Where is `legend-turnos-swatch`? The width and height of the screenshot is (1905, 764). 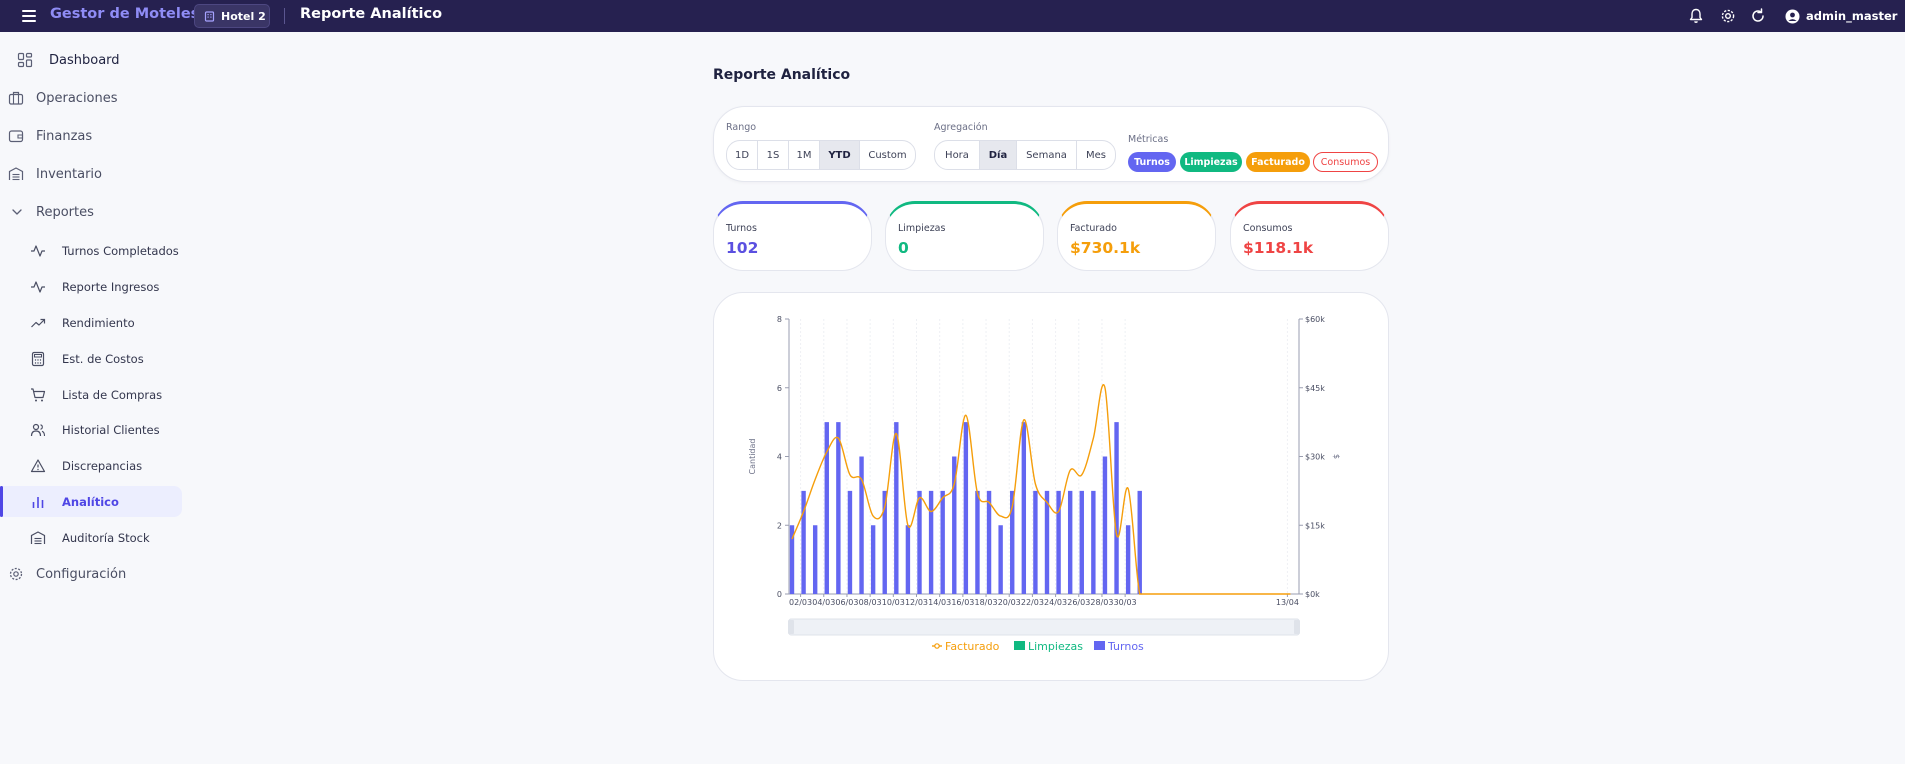 legend-turnos-swatch is located at coordinates (1099, 645).